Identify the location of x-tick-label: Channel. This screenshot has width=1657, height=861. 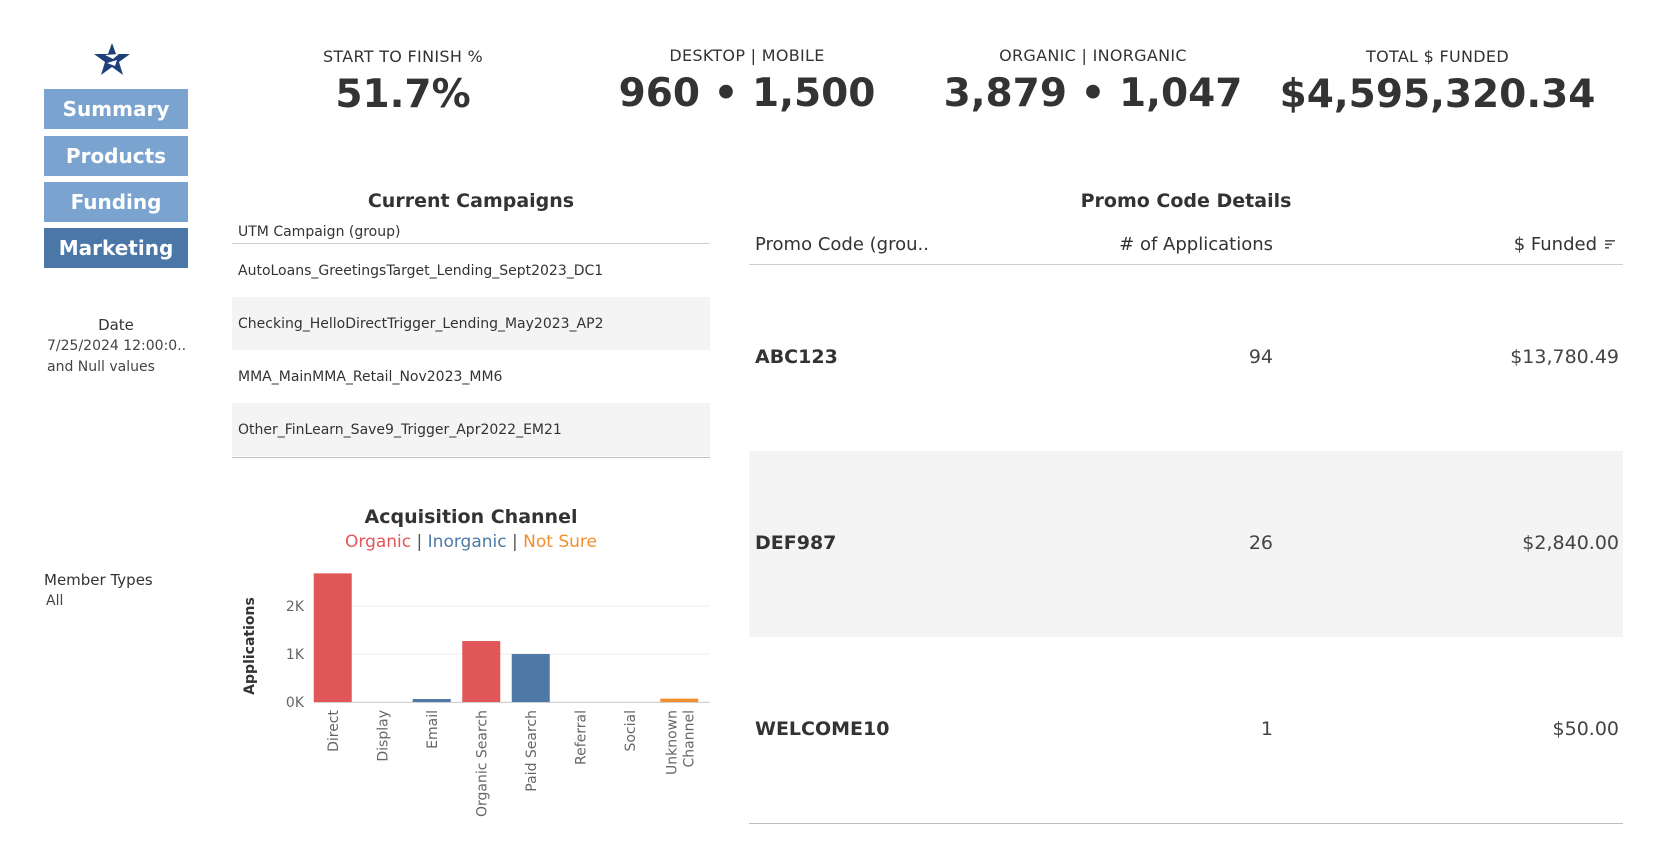
(689, 738).